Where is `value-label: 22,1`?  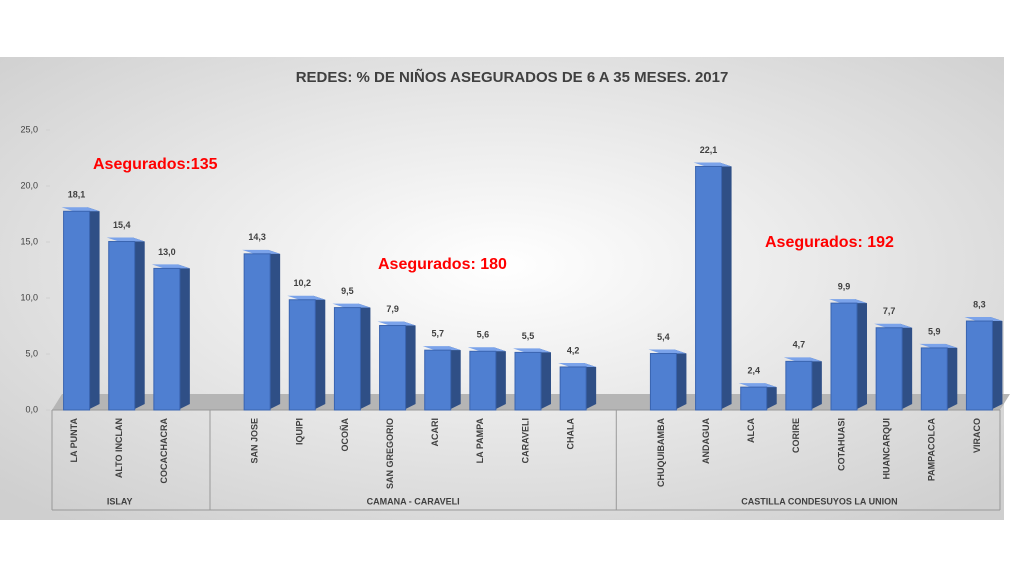
value-label: 22,1 is located at coordinates (709, 150).